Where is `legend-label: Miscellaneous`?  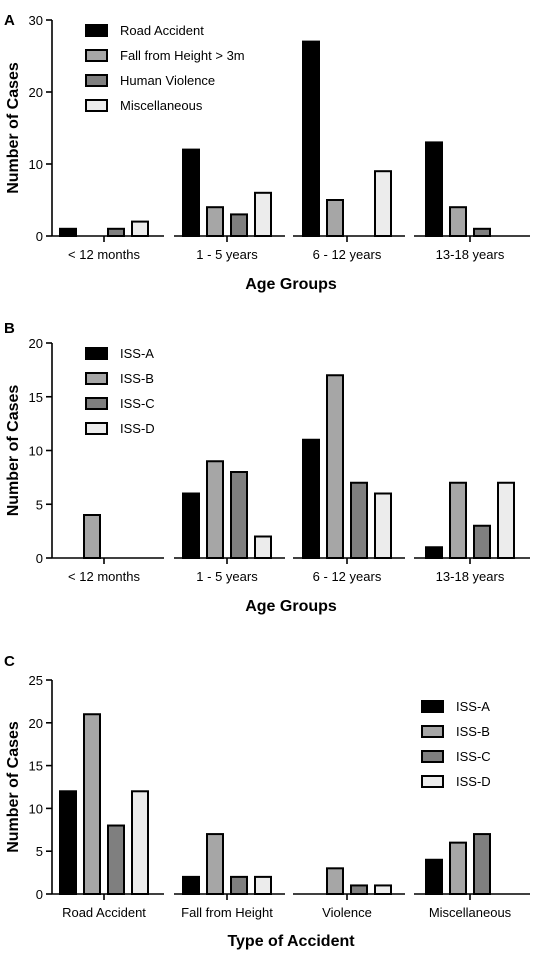 legend-label: Miscellaneous is located at coordinates (161, 105).